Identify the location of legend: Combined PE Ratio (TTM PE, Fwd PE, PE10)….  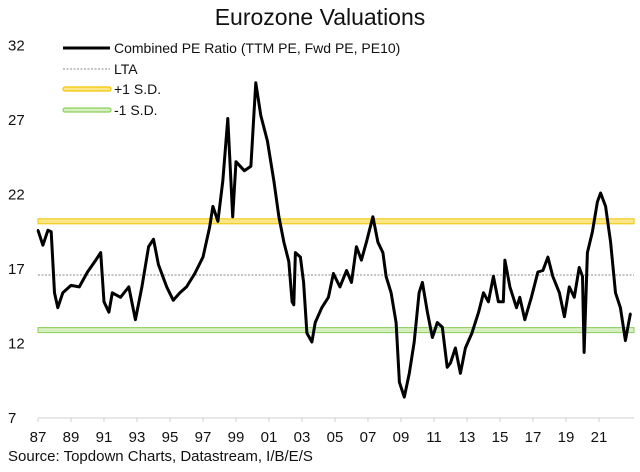
(231, 79).